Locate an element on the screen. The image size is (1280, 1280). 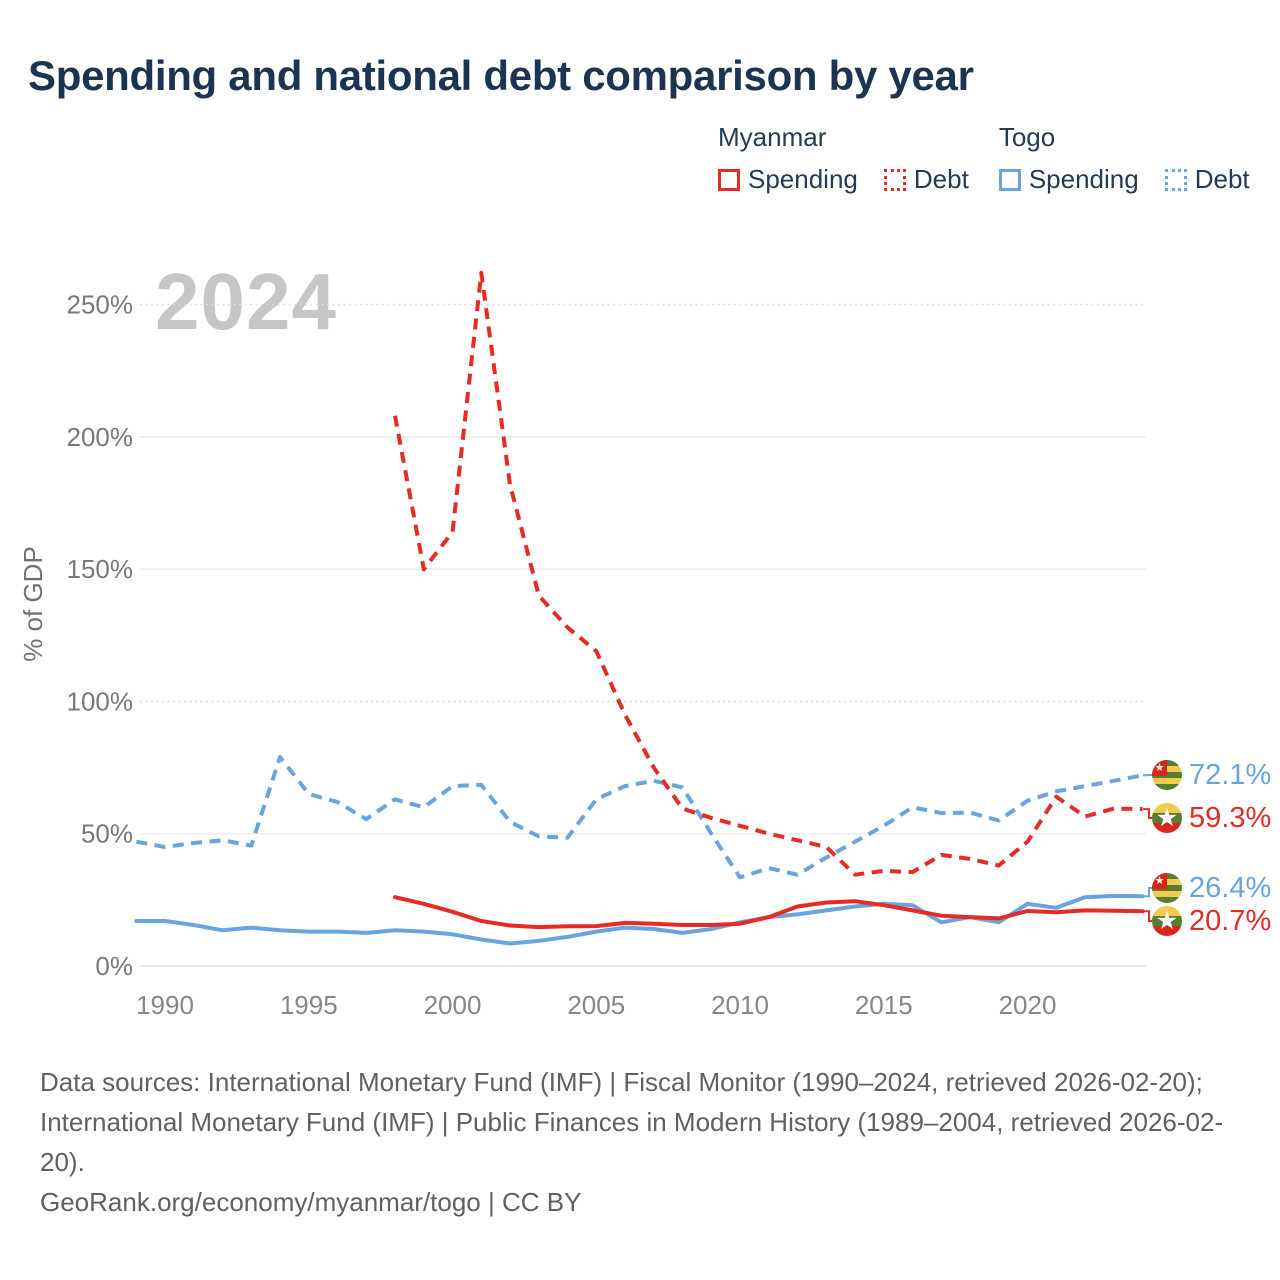
y-tick-label: 250% is located at coordinates (100, 305).